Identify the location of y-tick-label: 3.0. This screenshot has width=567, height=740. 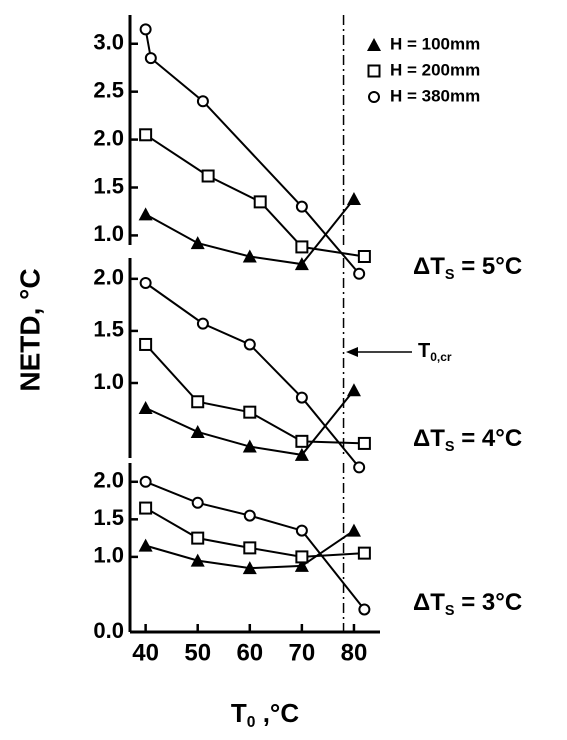
(108, 42).